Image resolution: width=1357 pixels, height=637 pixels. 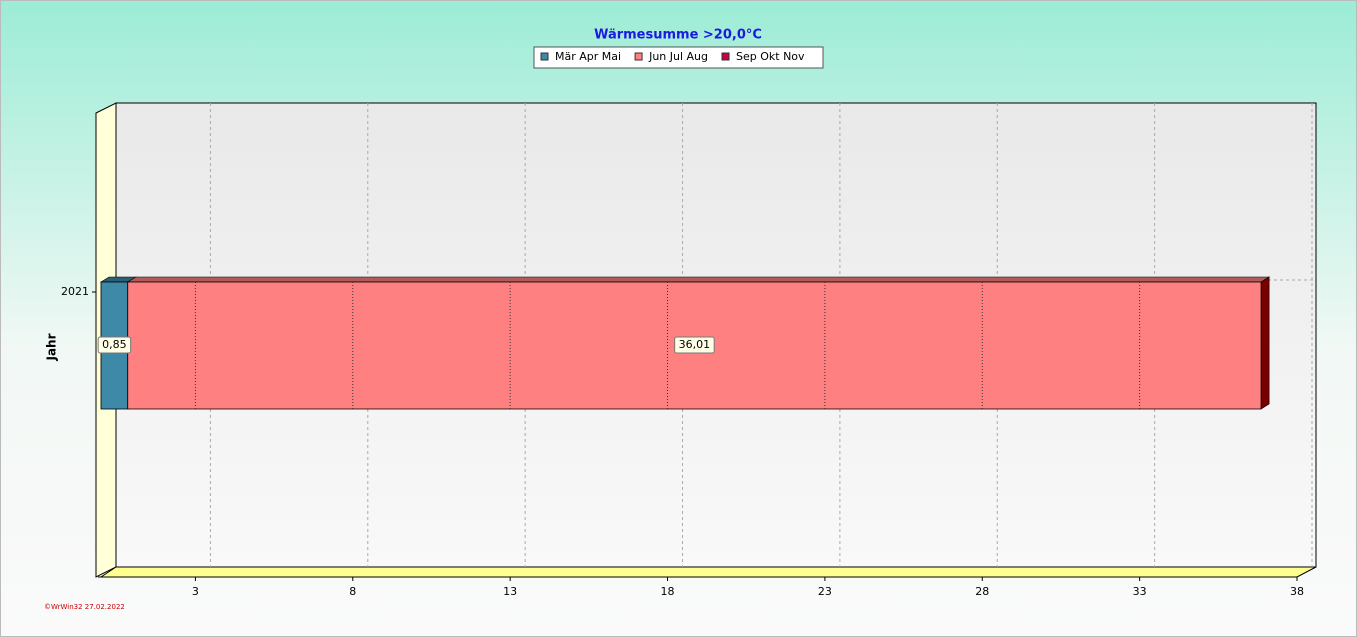 I want to click on y-axis-label: Jahr, so click(x=52, y=347).